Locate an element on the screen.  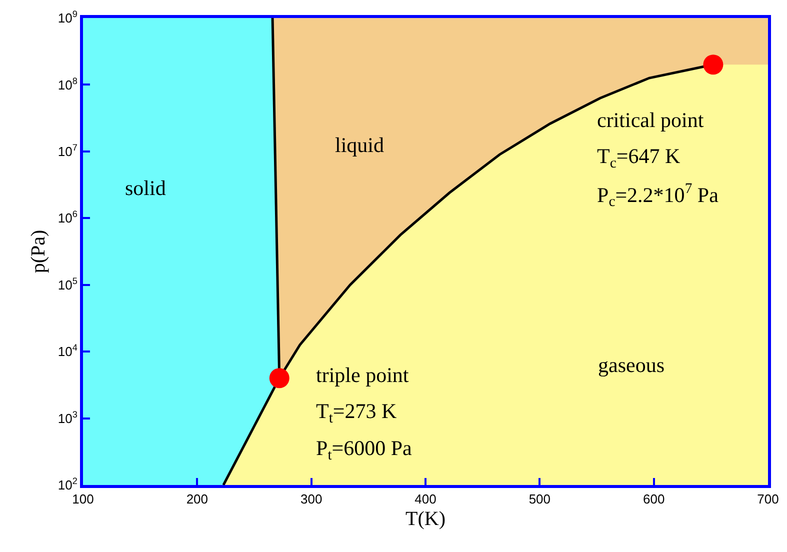
annotation: T$_{t}$=273 K is located at coordinates (356, 412).